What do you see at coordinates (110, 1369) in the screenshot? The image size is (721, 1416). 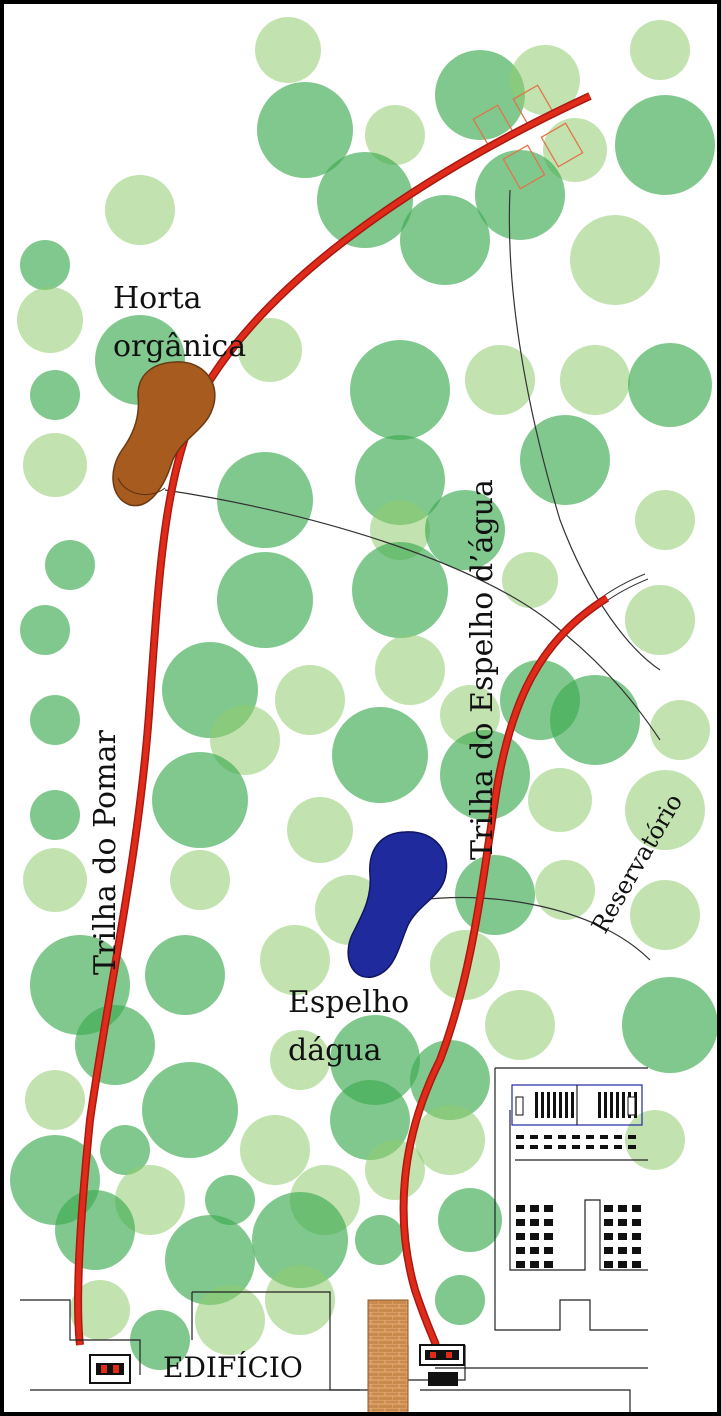 I see `building-icon` at bounding box center [110, 1369].